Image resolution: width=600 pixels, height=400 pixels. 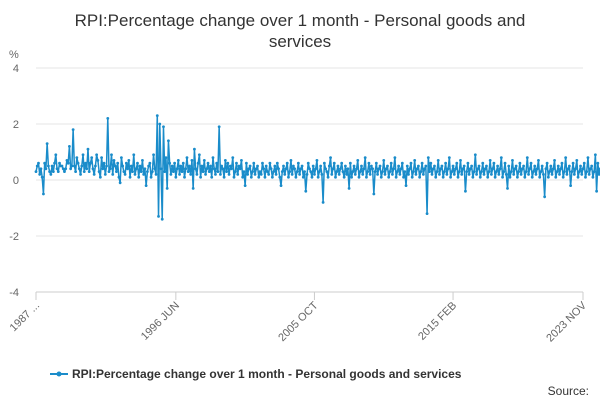 I want to click on x-tick-label: 2023 NOV, so click(x=566, y=321).